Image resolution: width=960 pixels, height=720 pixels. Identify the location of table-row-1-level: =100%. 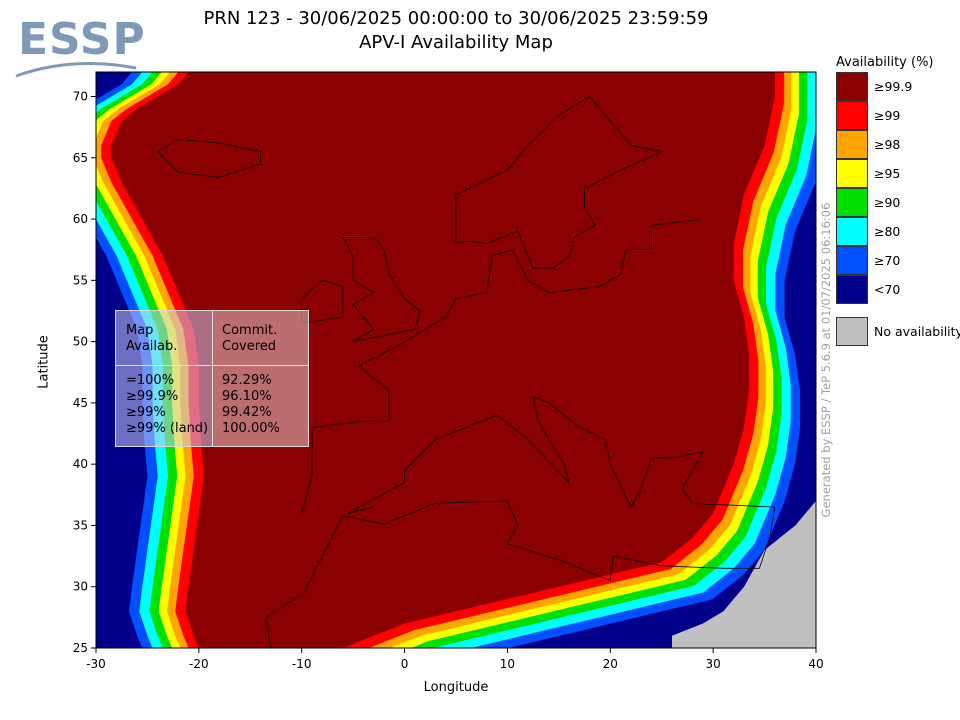
(150, 380).